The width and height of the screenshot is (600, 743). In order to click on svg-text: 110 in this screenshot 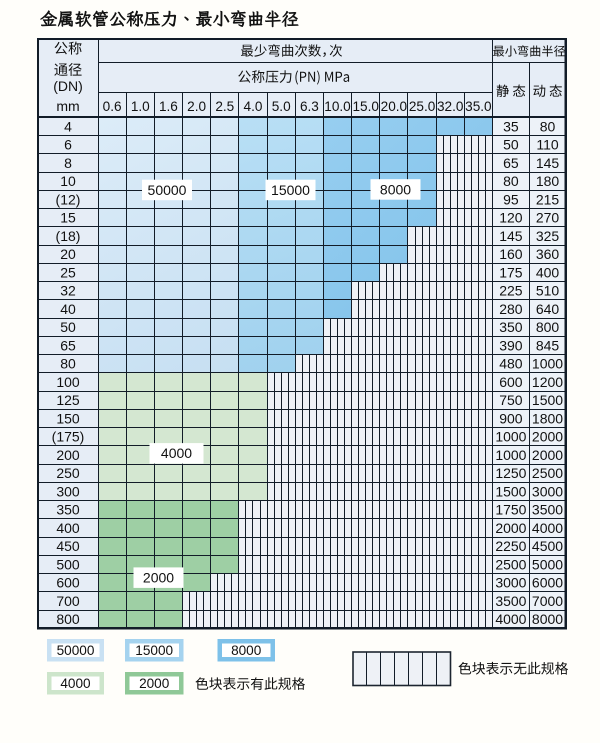, I will do `click(547, 145)`.